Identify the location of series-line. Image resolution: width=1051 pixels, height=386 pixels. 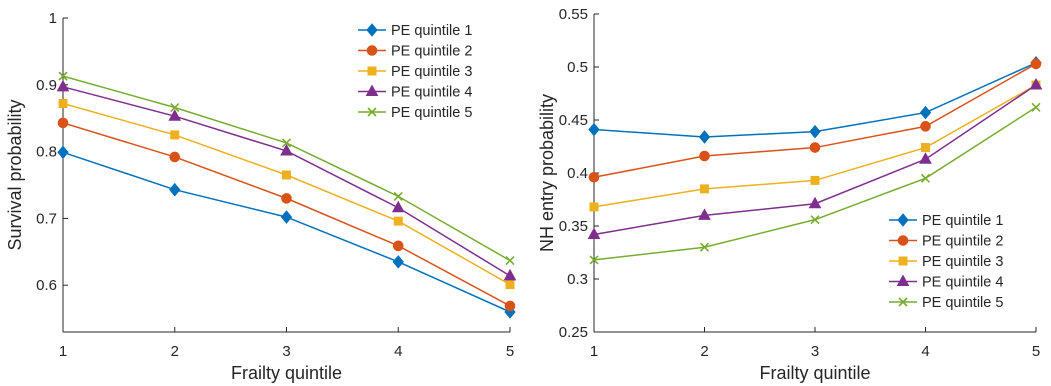
(815, 120).